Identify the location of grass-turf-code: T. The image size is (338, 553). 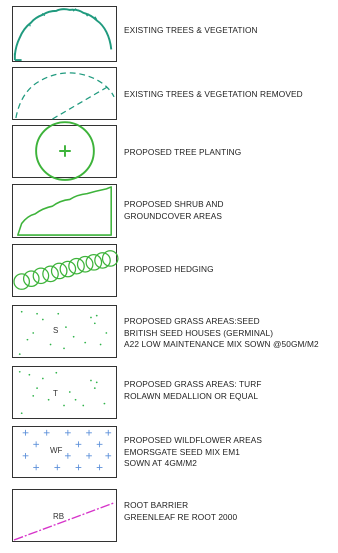
(55, 393).